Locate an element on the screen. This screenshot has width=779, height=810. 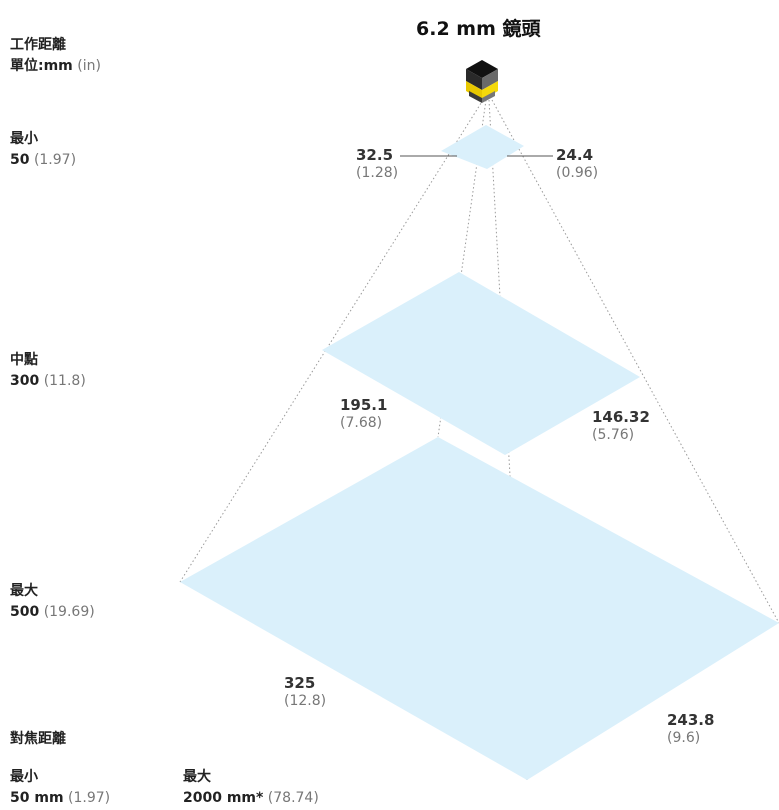
level-mid-value-row: 300 (11.8) is located at coordinates (48, 382).